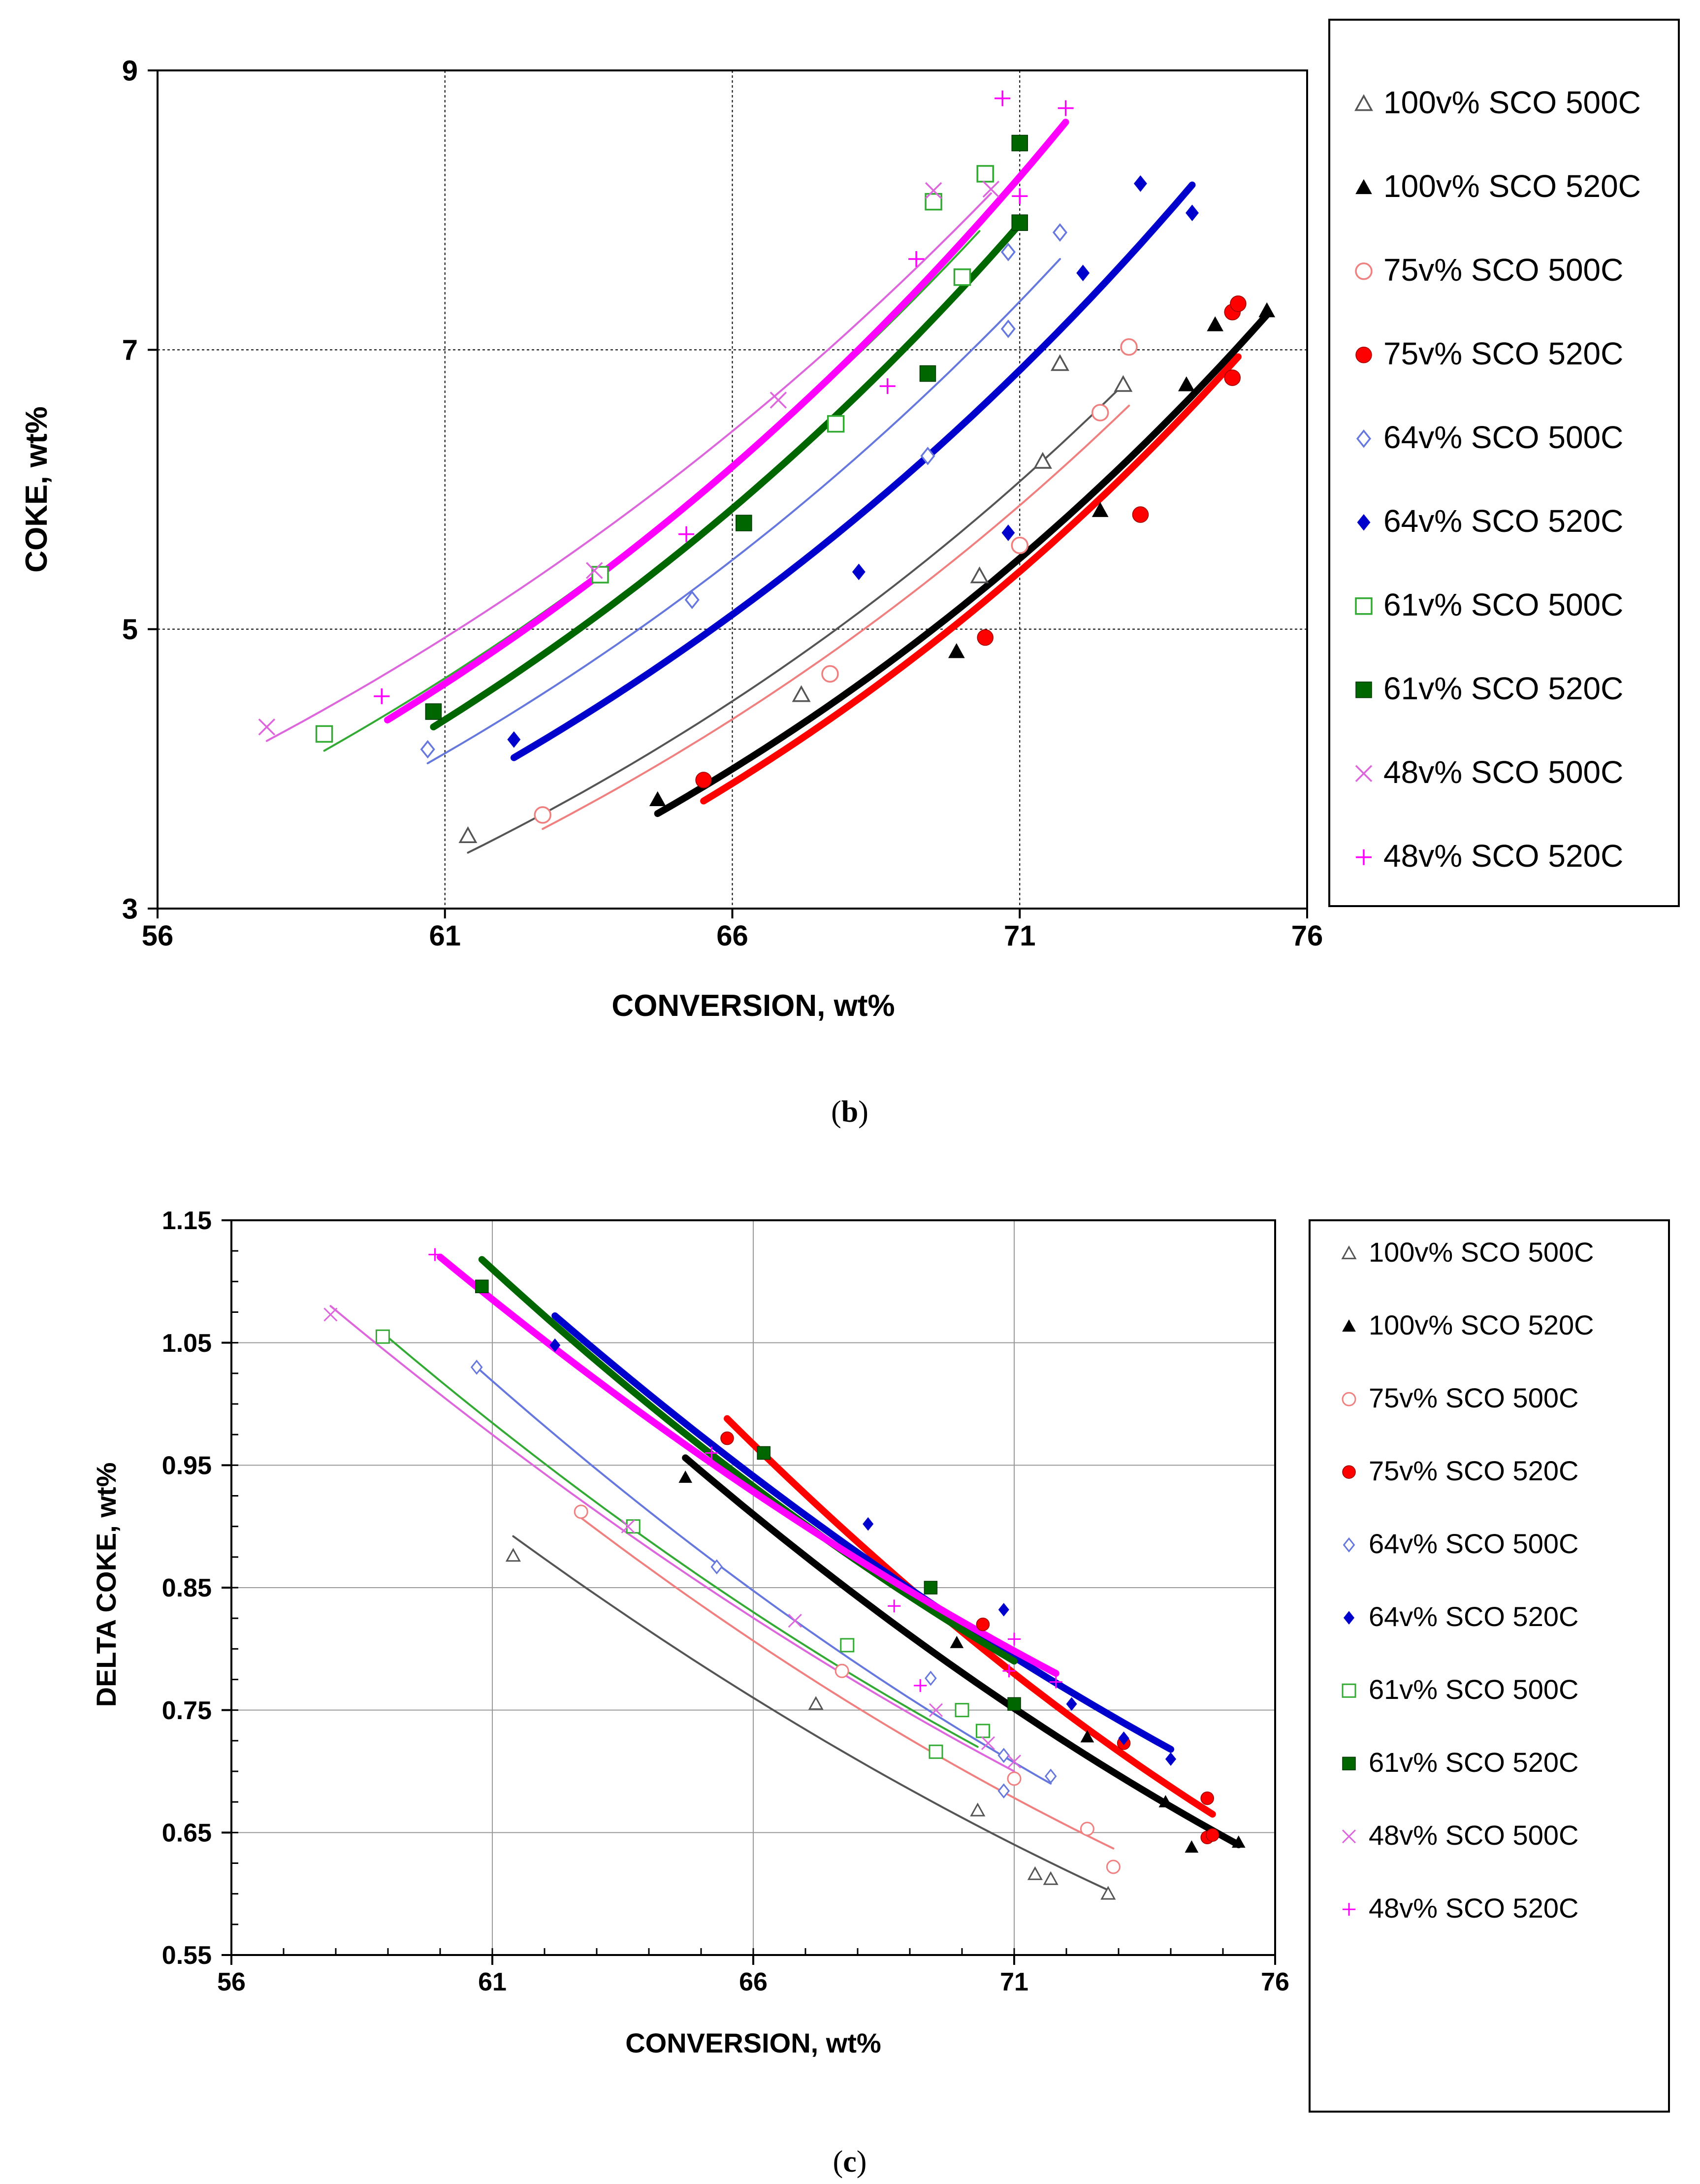 Image resolution: width=1700 pixels, height=2184 pixels. What do you see at coordinates (1473, 1543) in the screenshot?
I see `legend-label: 64v% SCO 500C` at bounding box center [1473, 1543].